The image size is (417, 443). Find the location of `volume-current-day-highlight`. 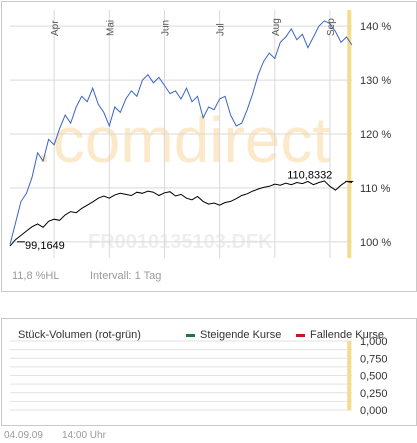

volume-current-day-highlight is located at coordinates (349, 375).